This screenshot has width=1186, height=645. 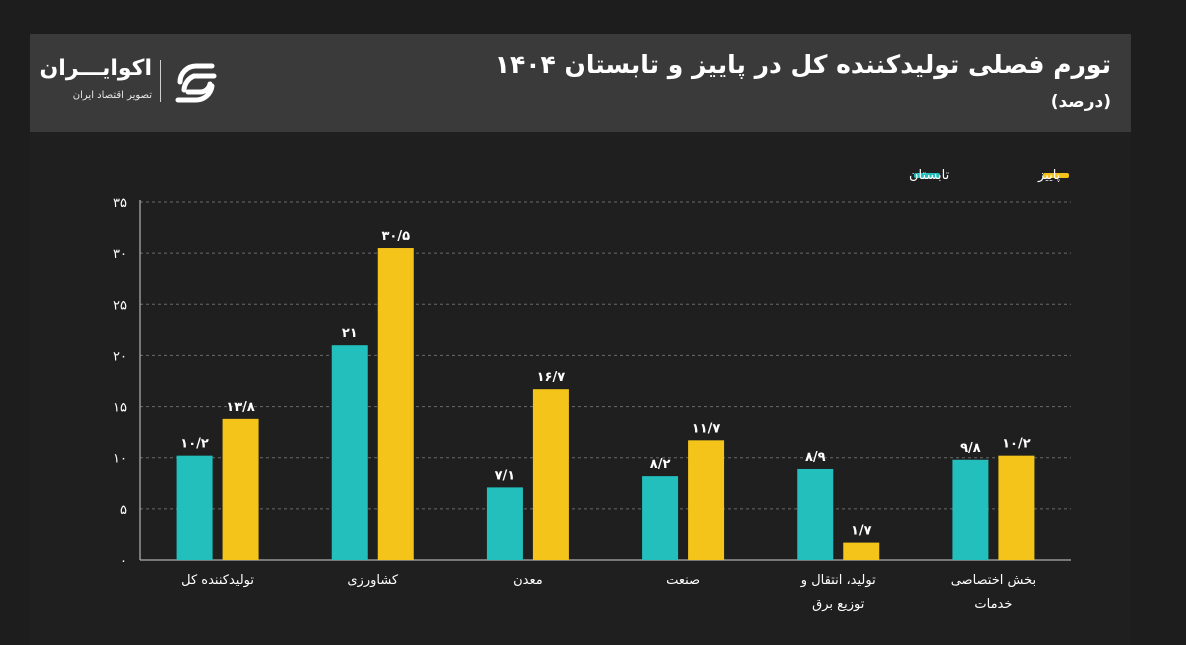 I want to click on x-category-label: بخش اختصاصی, so click(x=993, y=580).